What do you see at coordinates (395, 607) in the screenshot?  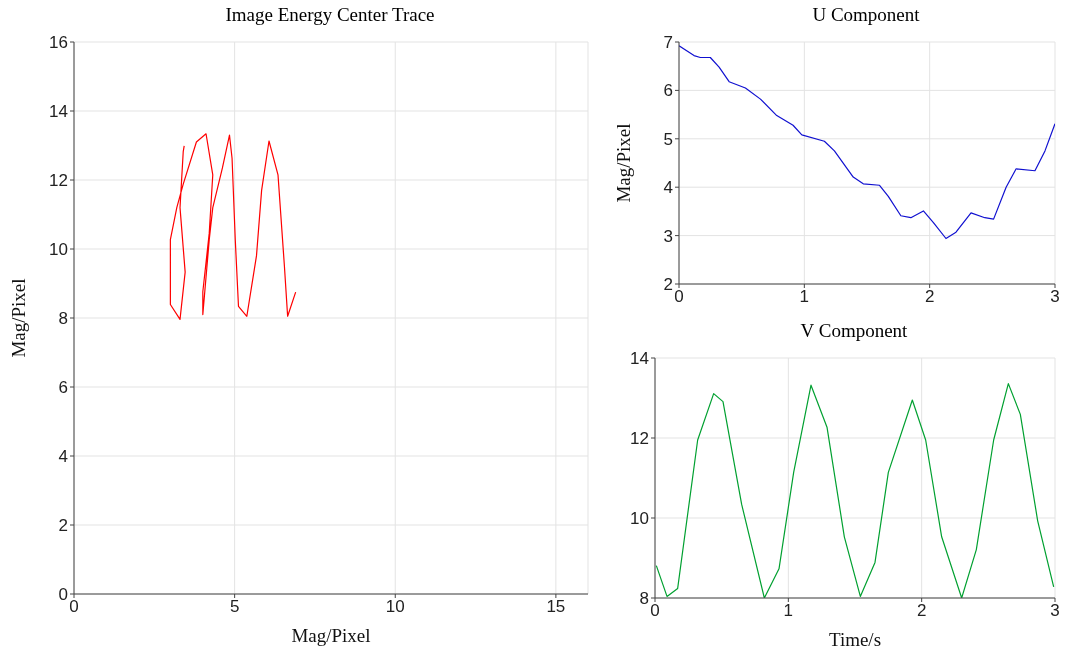 I see `x-tick-label: 10` at bounding box center [395, 607].